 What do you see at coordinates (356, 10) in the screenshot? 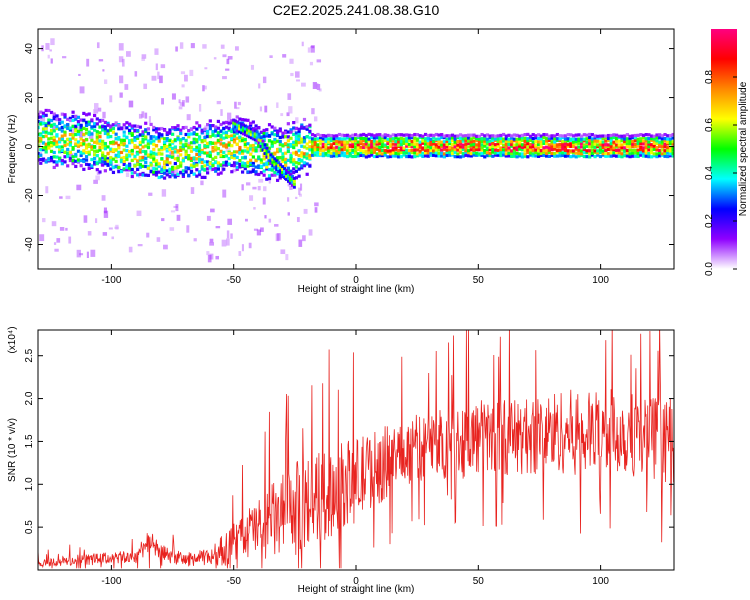
I see `figure-title: C2E2.2025.241.08.38.G10` at bounding box center [356, 10].